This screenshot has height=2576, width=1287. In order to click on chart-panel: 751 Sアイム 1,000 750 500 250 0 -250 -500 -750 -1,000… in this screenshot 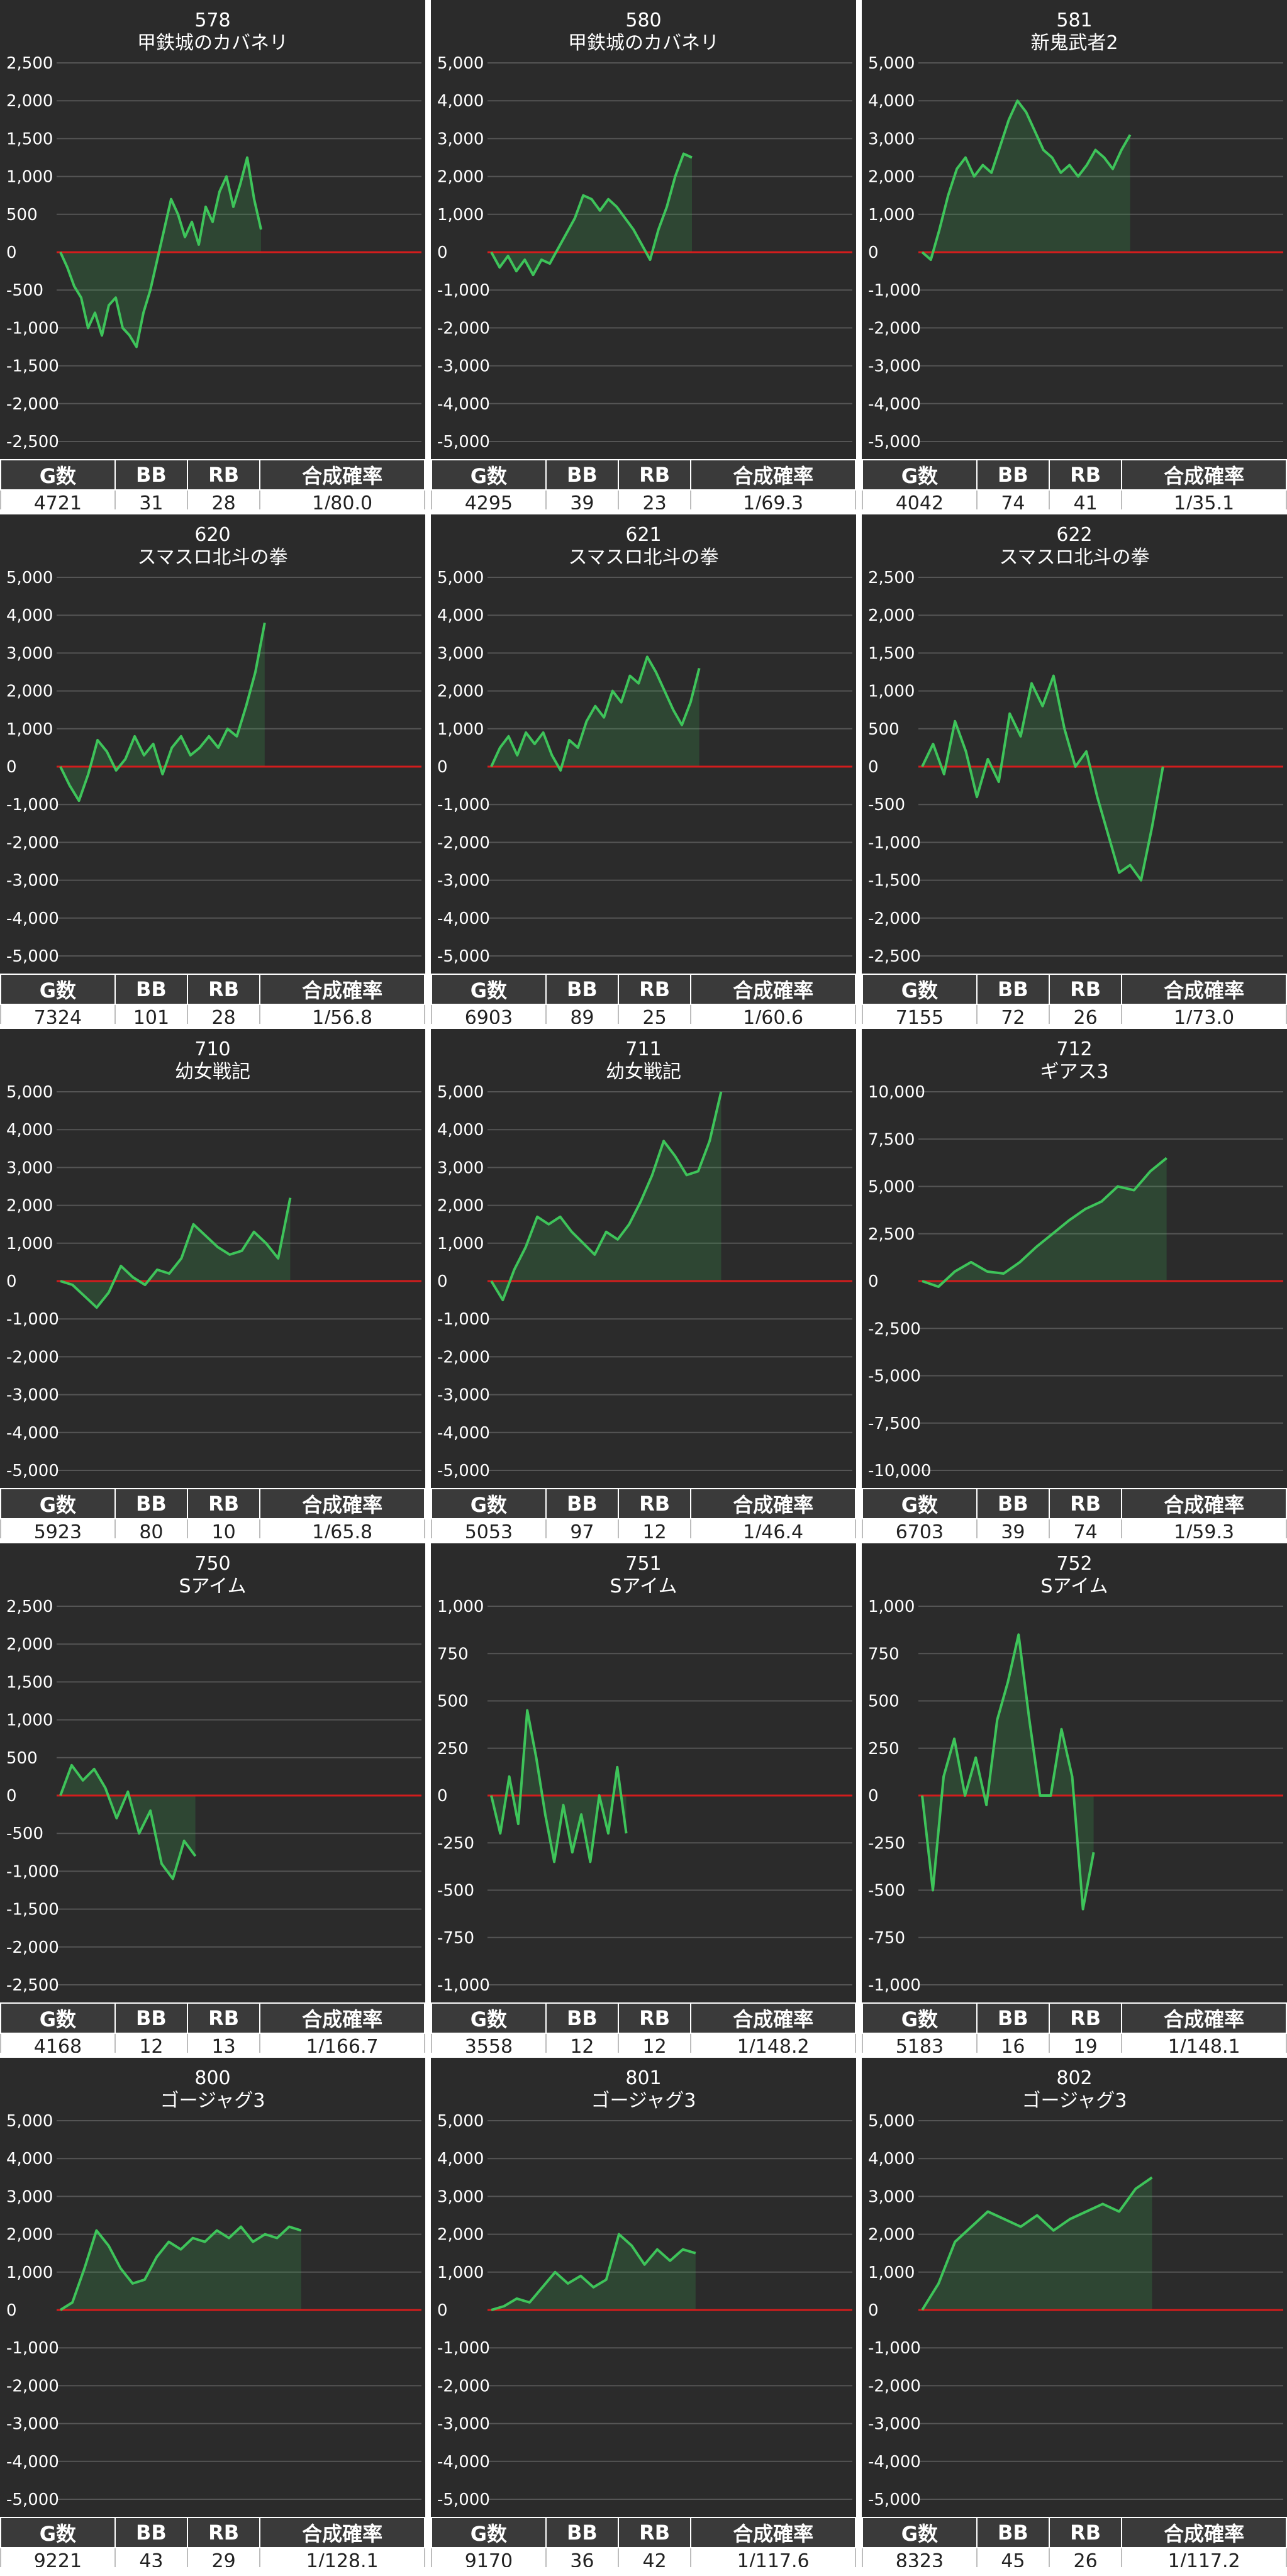, I will do `click(643, 1798)`.